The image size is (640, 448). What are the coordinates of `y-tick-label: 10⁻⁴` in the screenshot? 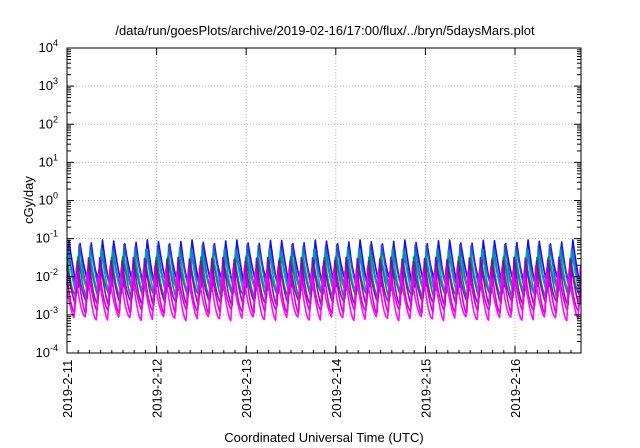 It's located at (47, 351).